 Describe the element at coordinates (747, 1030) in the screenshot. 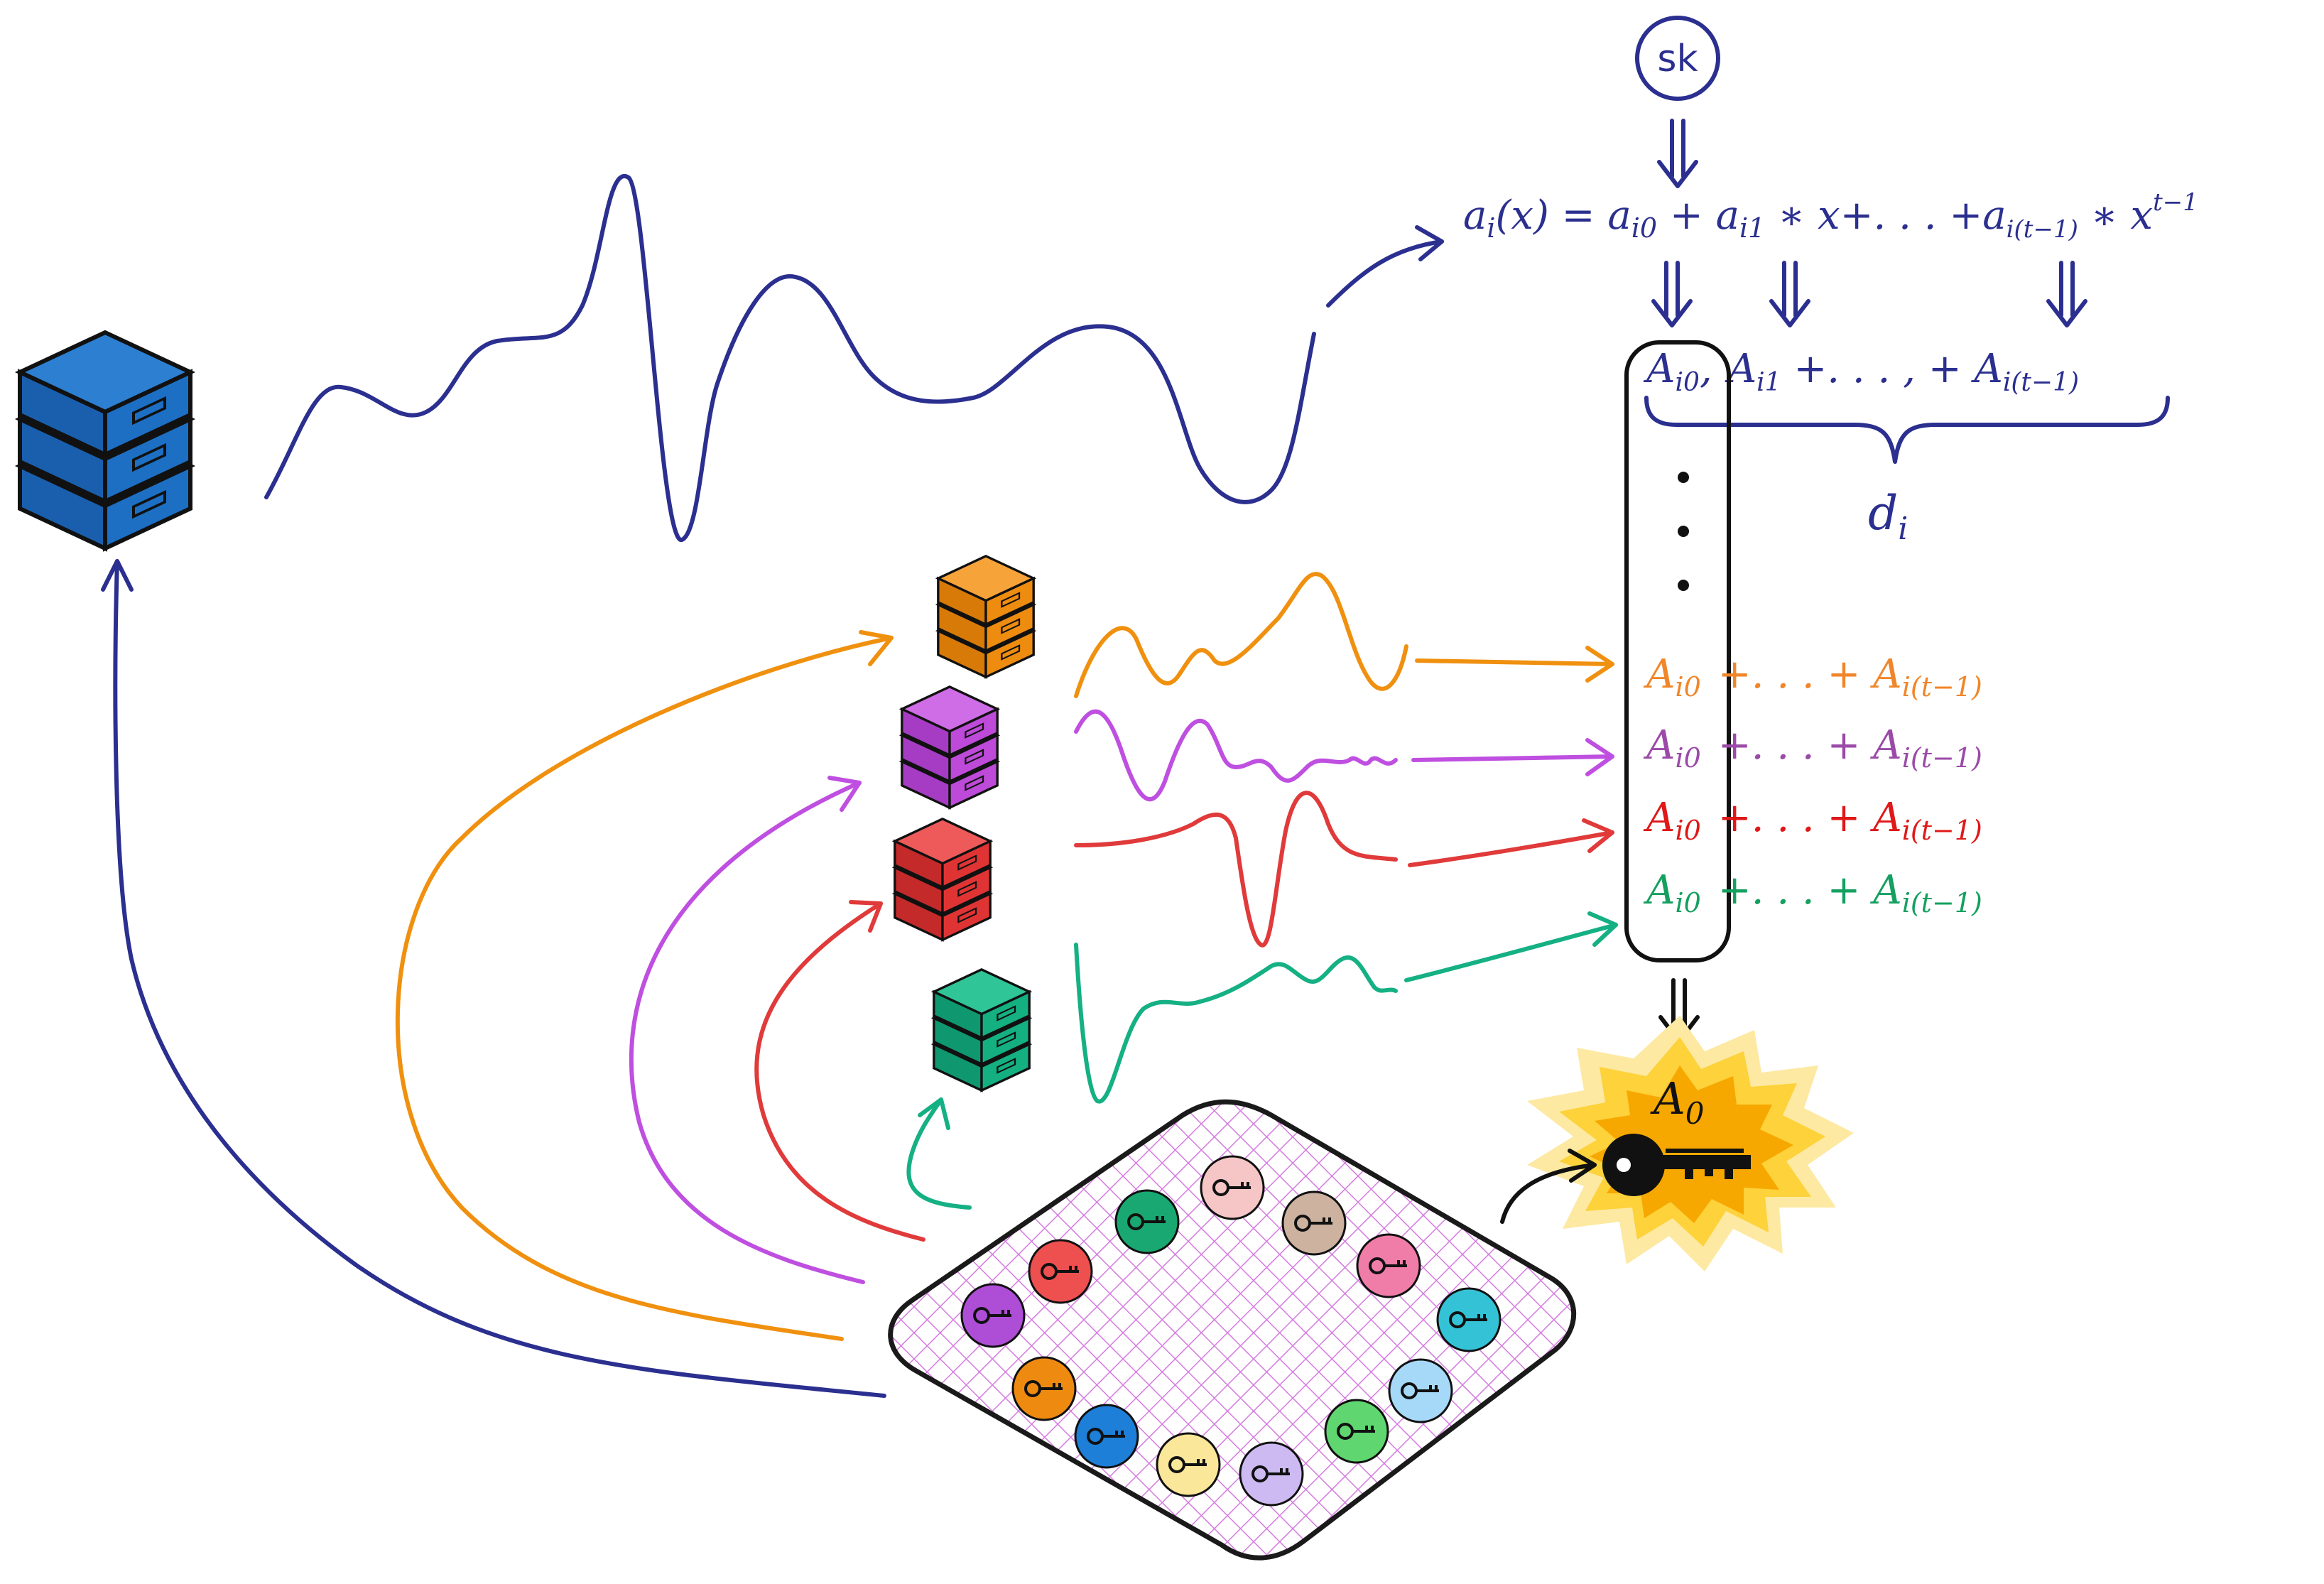

I see `arrow-to-purple-server` at that location.